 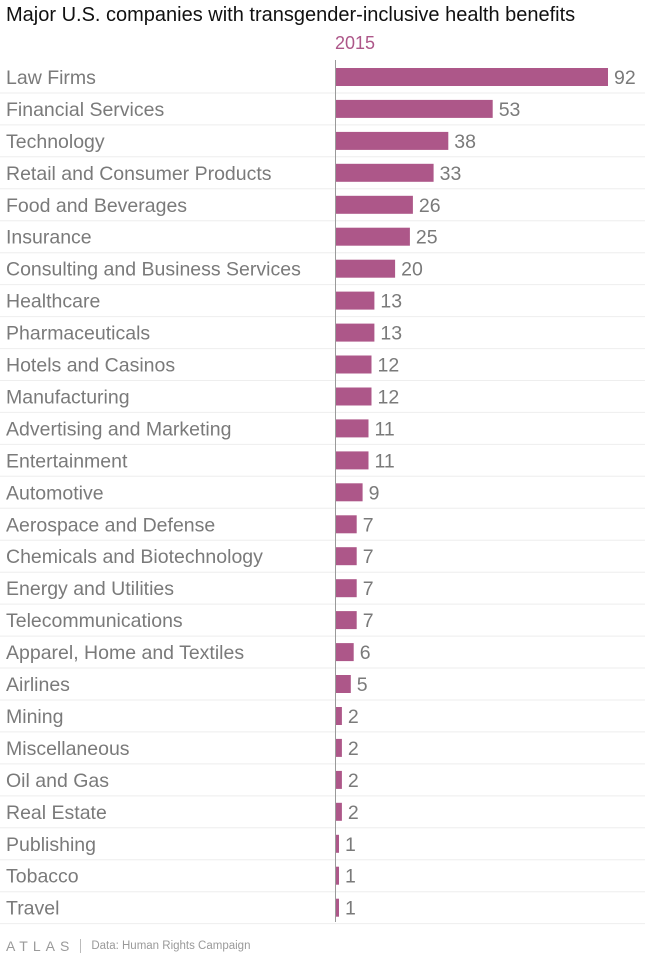 What do you see at coordinates (352, 428) in the screenshot?
I see `bar-advertising-and-marketing` at bounding box center [352, 428].